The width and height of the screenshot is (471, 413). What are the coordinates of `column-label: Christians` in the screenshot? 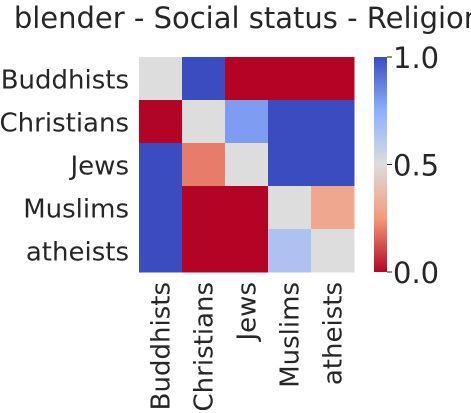 It's located at (205, 346).